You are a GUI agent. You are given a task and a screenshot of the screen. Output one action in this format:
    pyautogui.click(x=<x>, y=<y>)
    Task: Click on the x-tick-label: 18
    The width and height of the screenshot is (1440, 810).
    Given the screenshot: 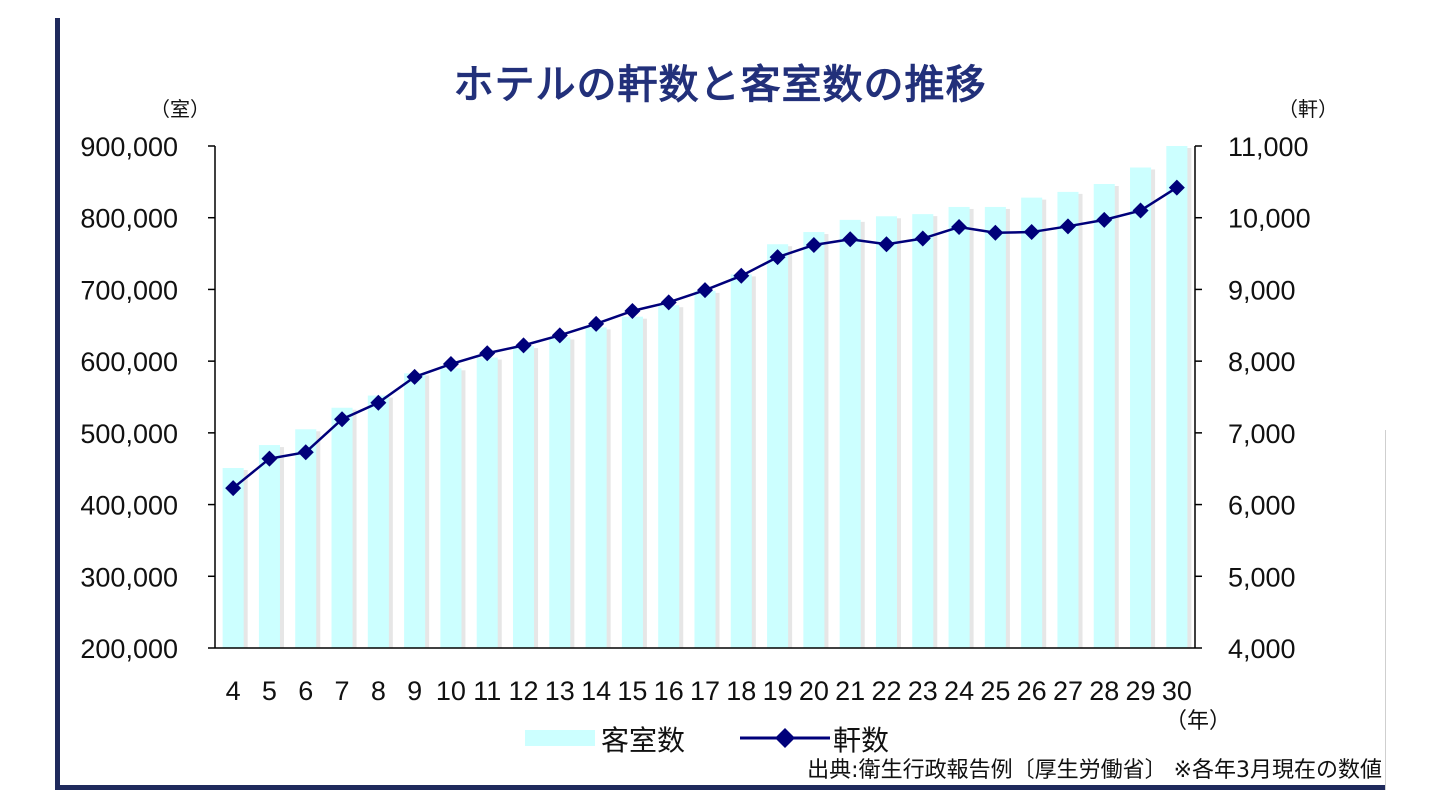 What is the action you would take?
    pyautogui.click(x=741, y=691)
    